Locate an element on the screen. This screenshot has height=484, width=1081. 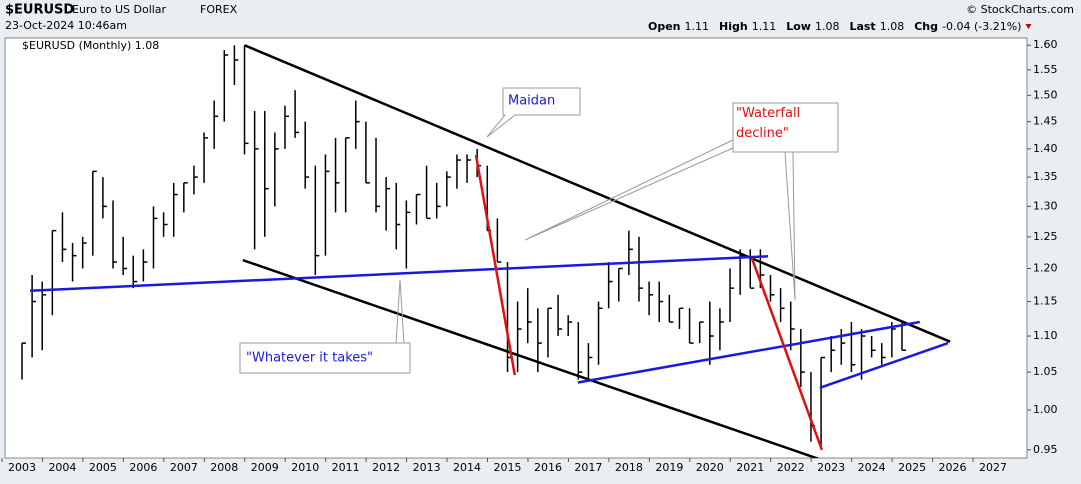
chart-label: $EURUSD (Monthly) 1.08 is located at coordinates (90, 45).